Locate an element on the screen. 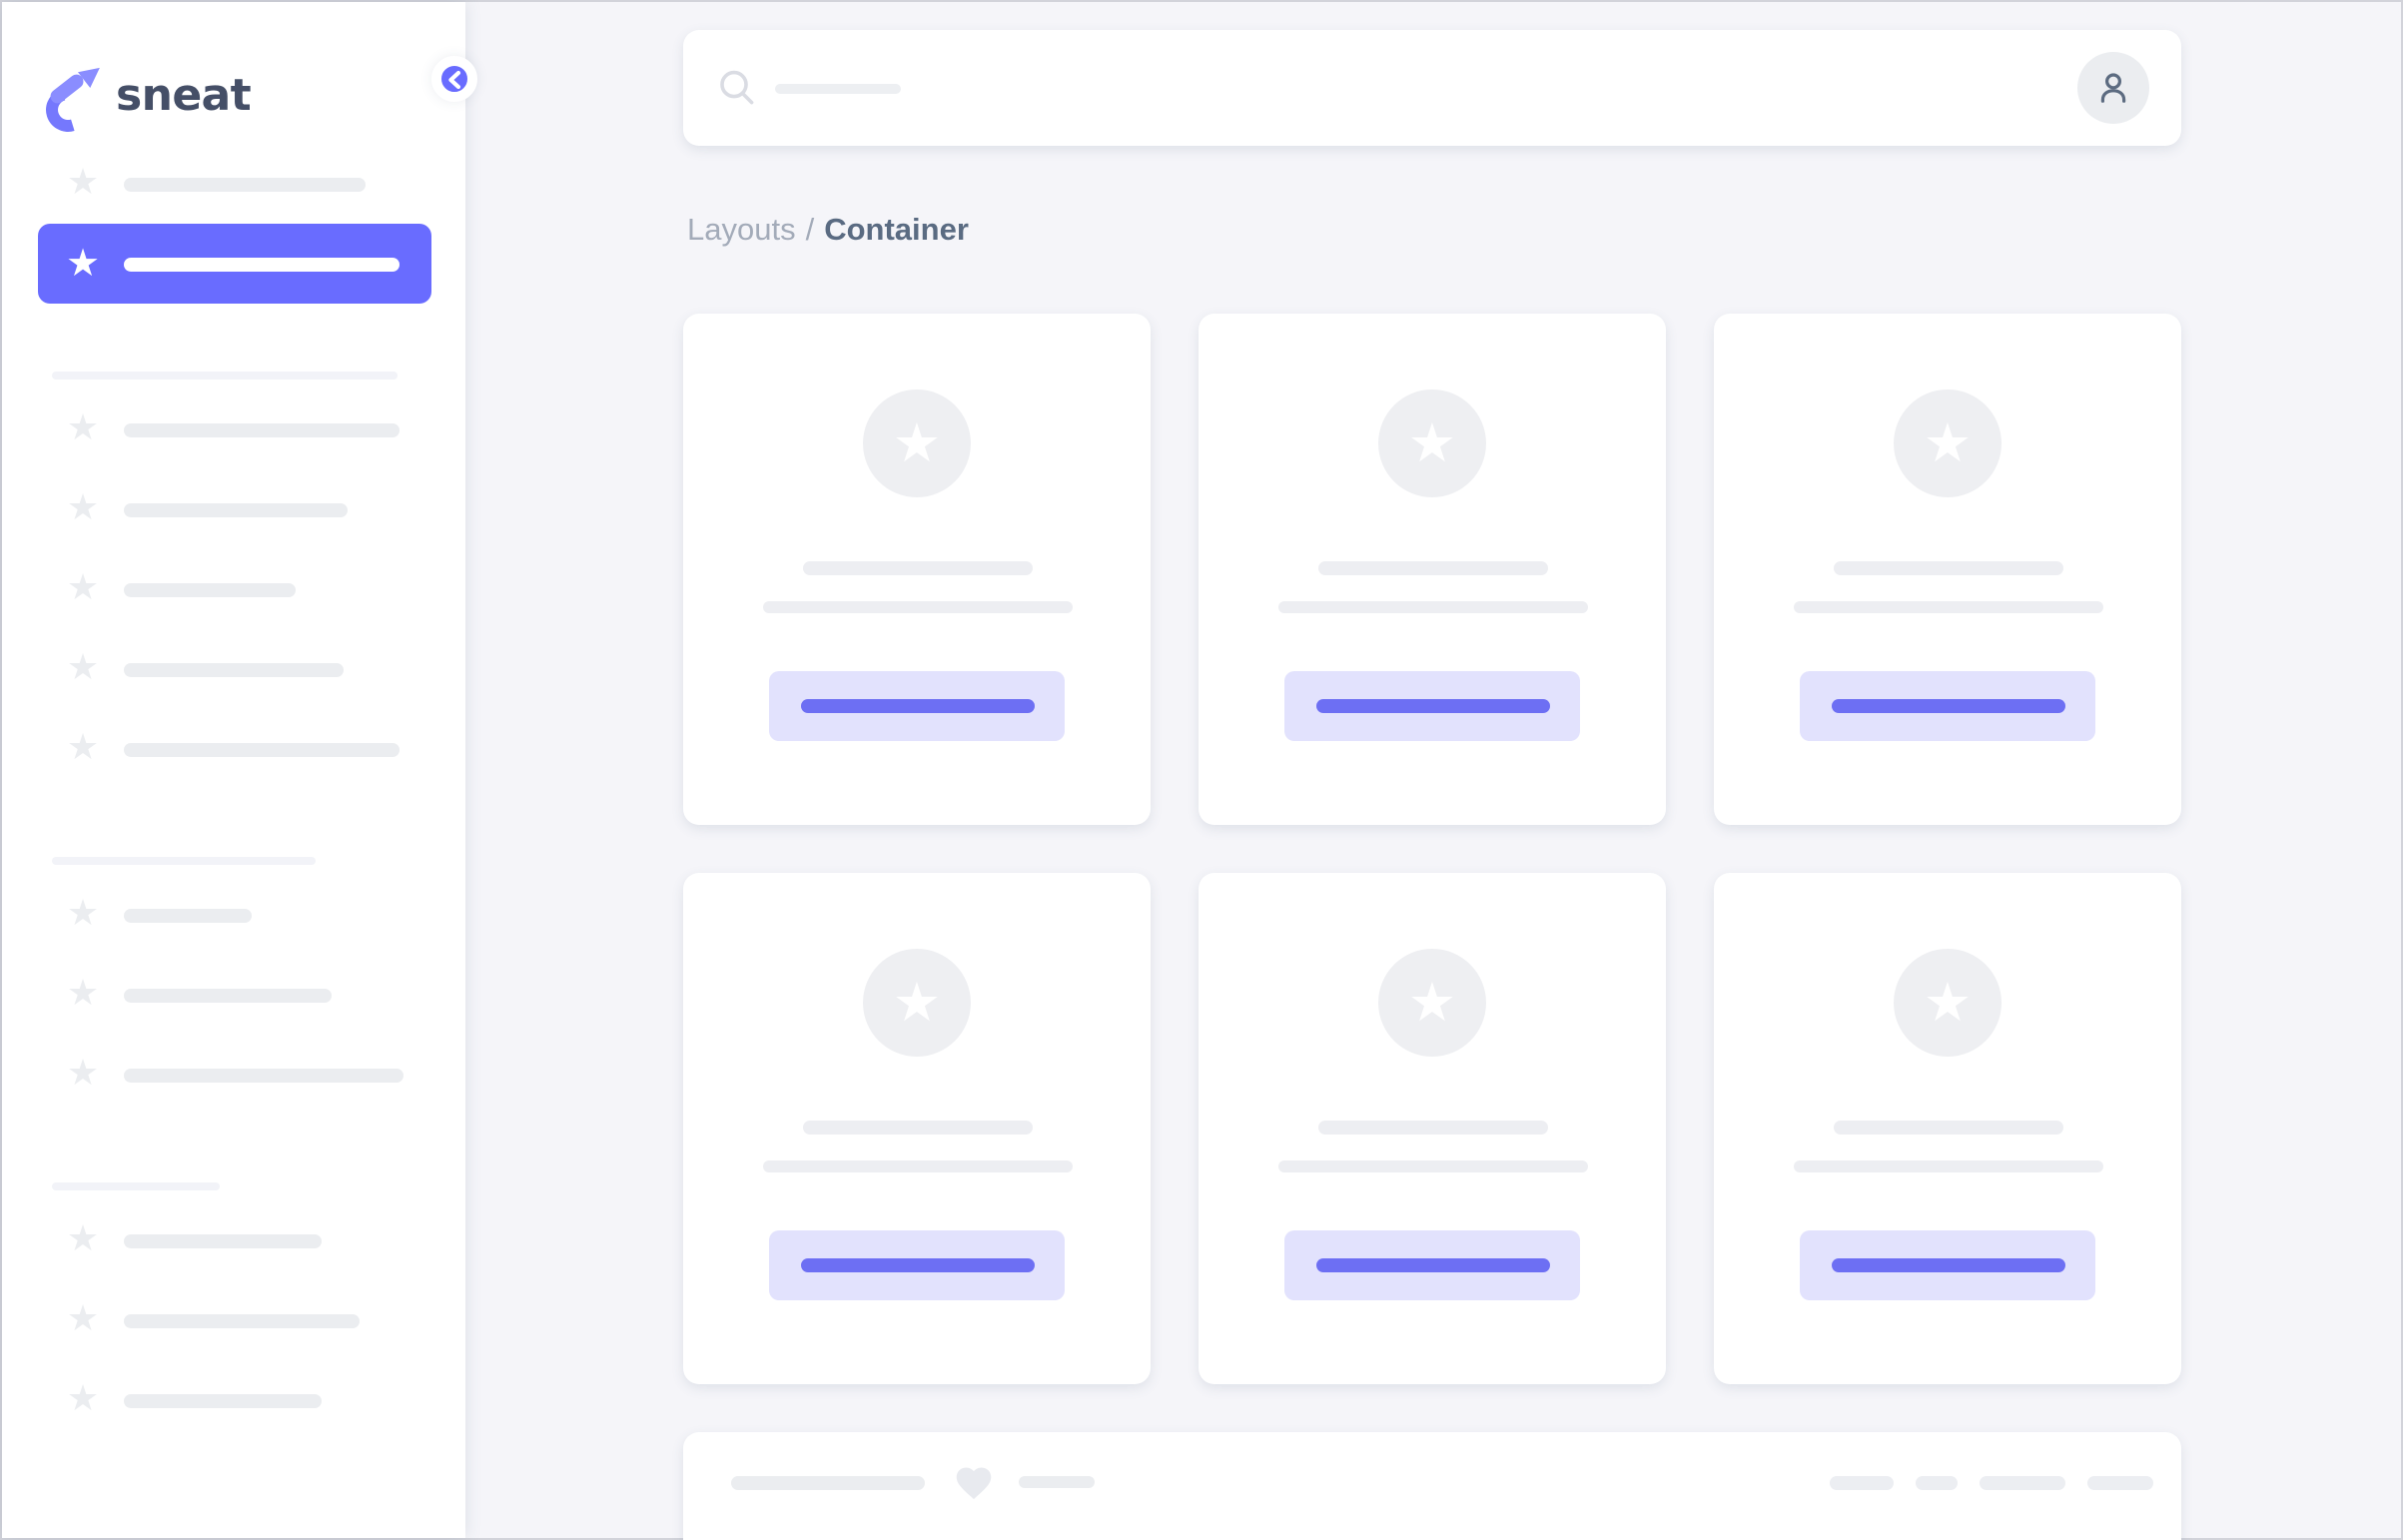  app-logo-text: sneat is located at coordinates (184, 96).